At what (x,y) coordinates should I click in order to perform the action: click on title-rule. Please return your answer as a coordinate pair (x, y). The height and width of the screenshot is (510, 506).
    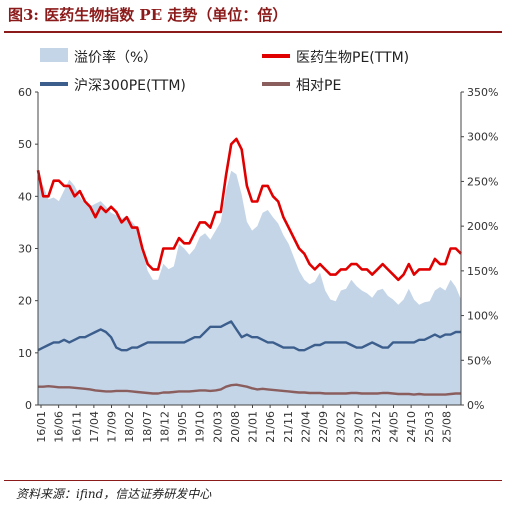
    Looking at the image, I should click on (253, 32).